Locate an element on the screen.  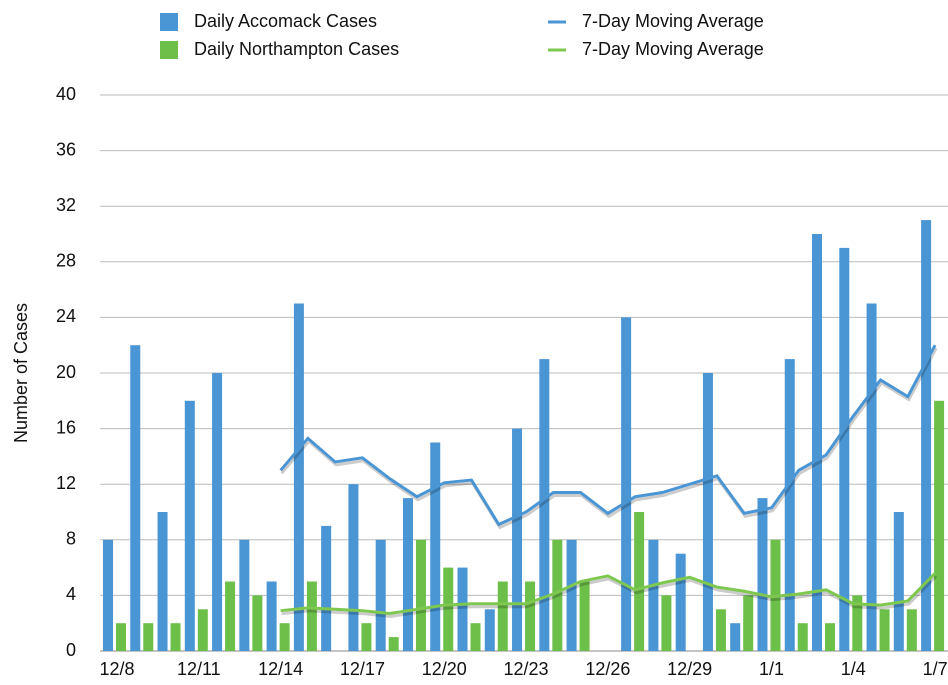
y-tick-label: 4 is located at coordinates (71, 594).